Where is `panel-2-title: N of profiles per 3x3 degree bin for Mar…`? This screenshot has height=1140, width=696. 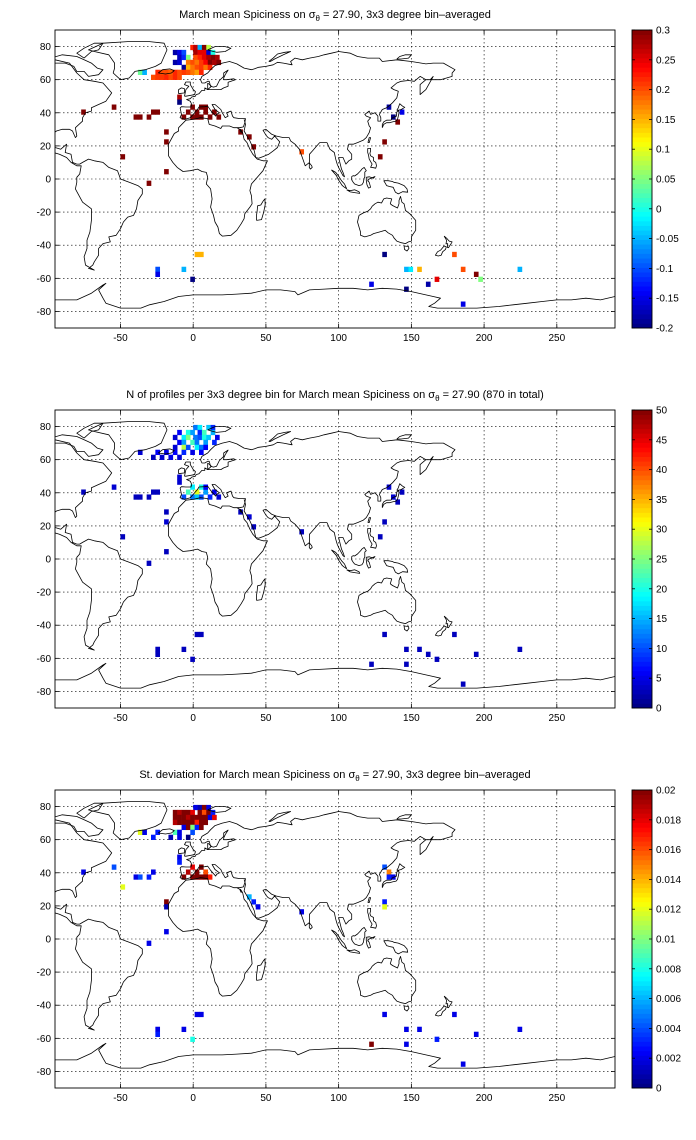
panel-2-title: N of profiles per 3x3 degree bin for Mar… is located at coordinates (335, 396).